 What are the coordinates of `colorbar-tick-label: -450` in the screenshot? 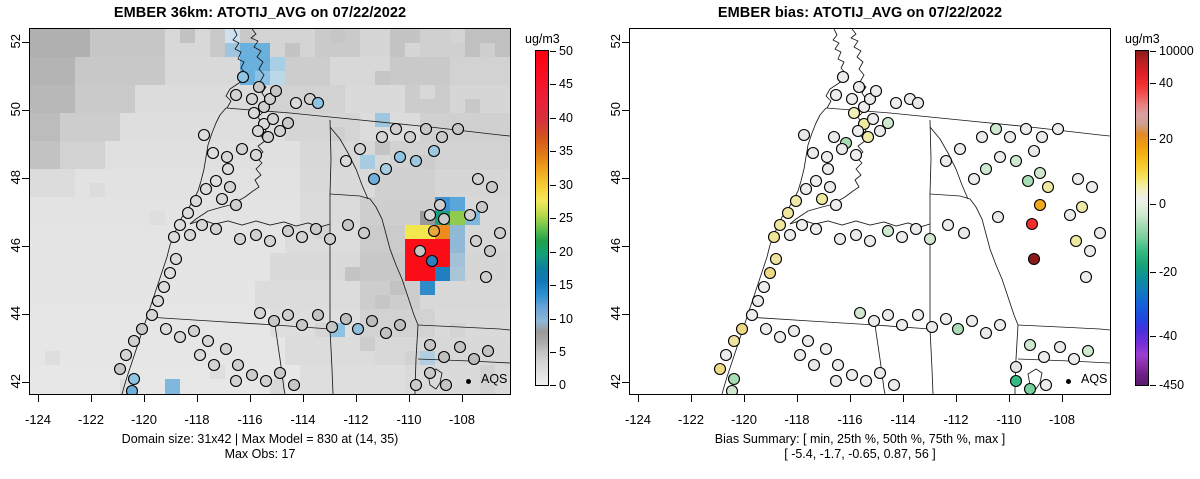 It's located at (1172, 385).